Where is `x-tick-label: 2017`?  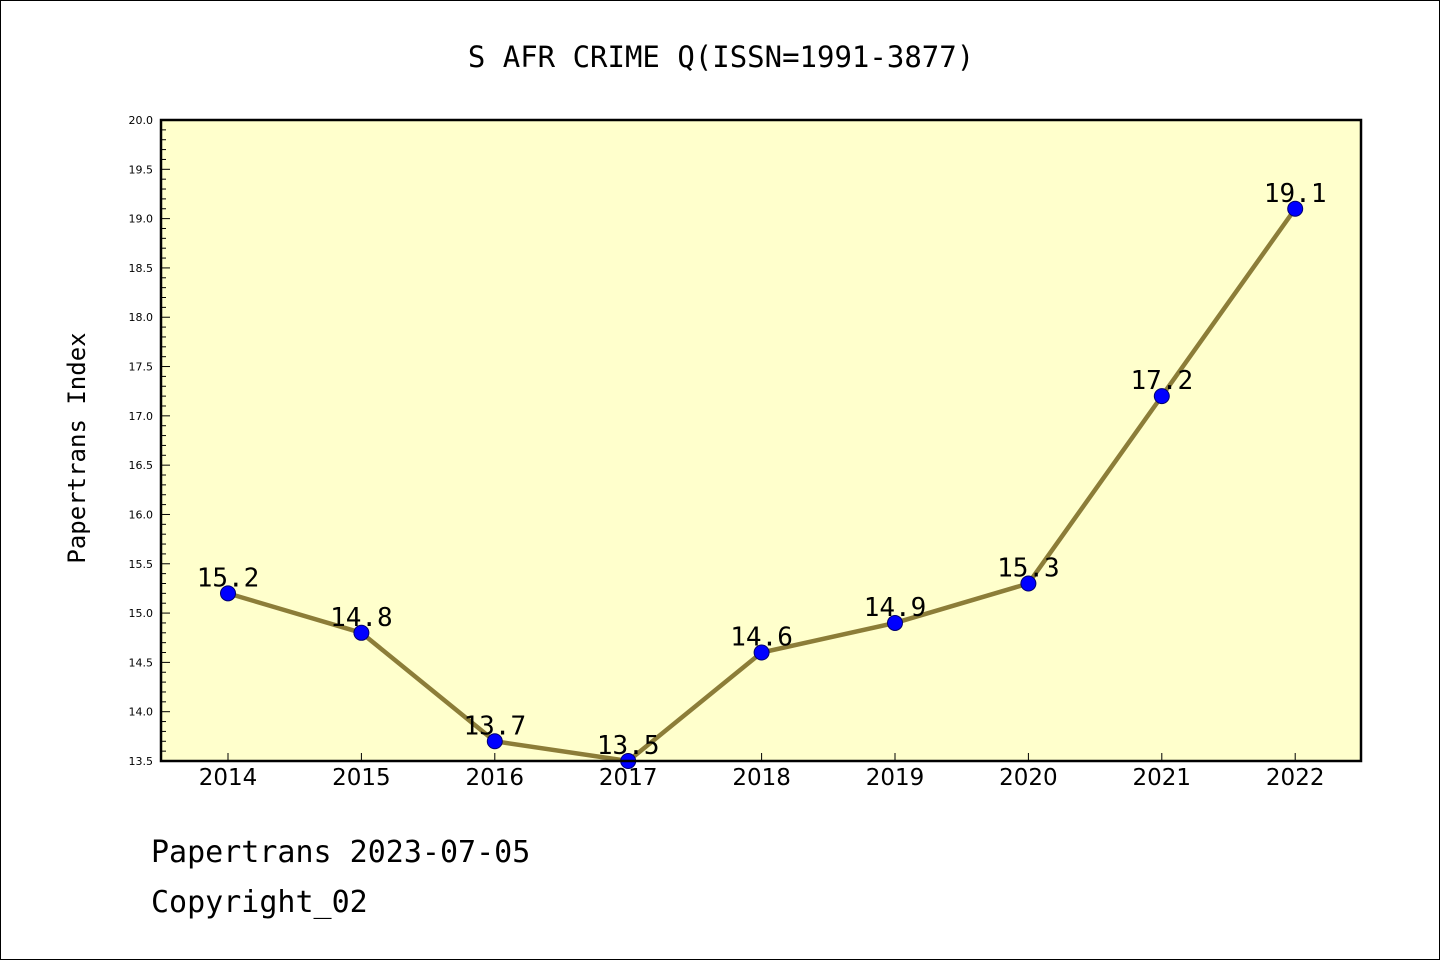 x-tick-label: 2017 is located at coordinates (628, 778).